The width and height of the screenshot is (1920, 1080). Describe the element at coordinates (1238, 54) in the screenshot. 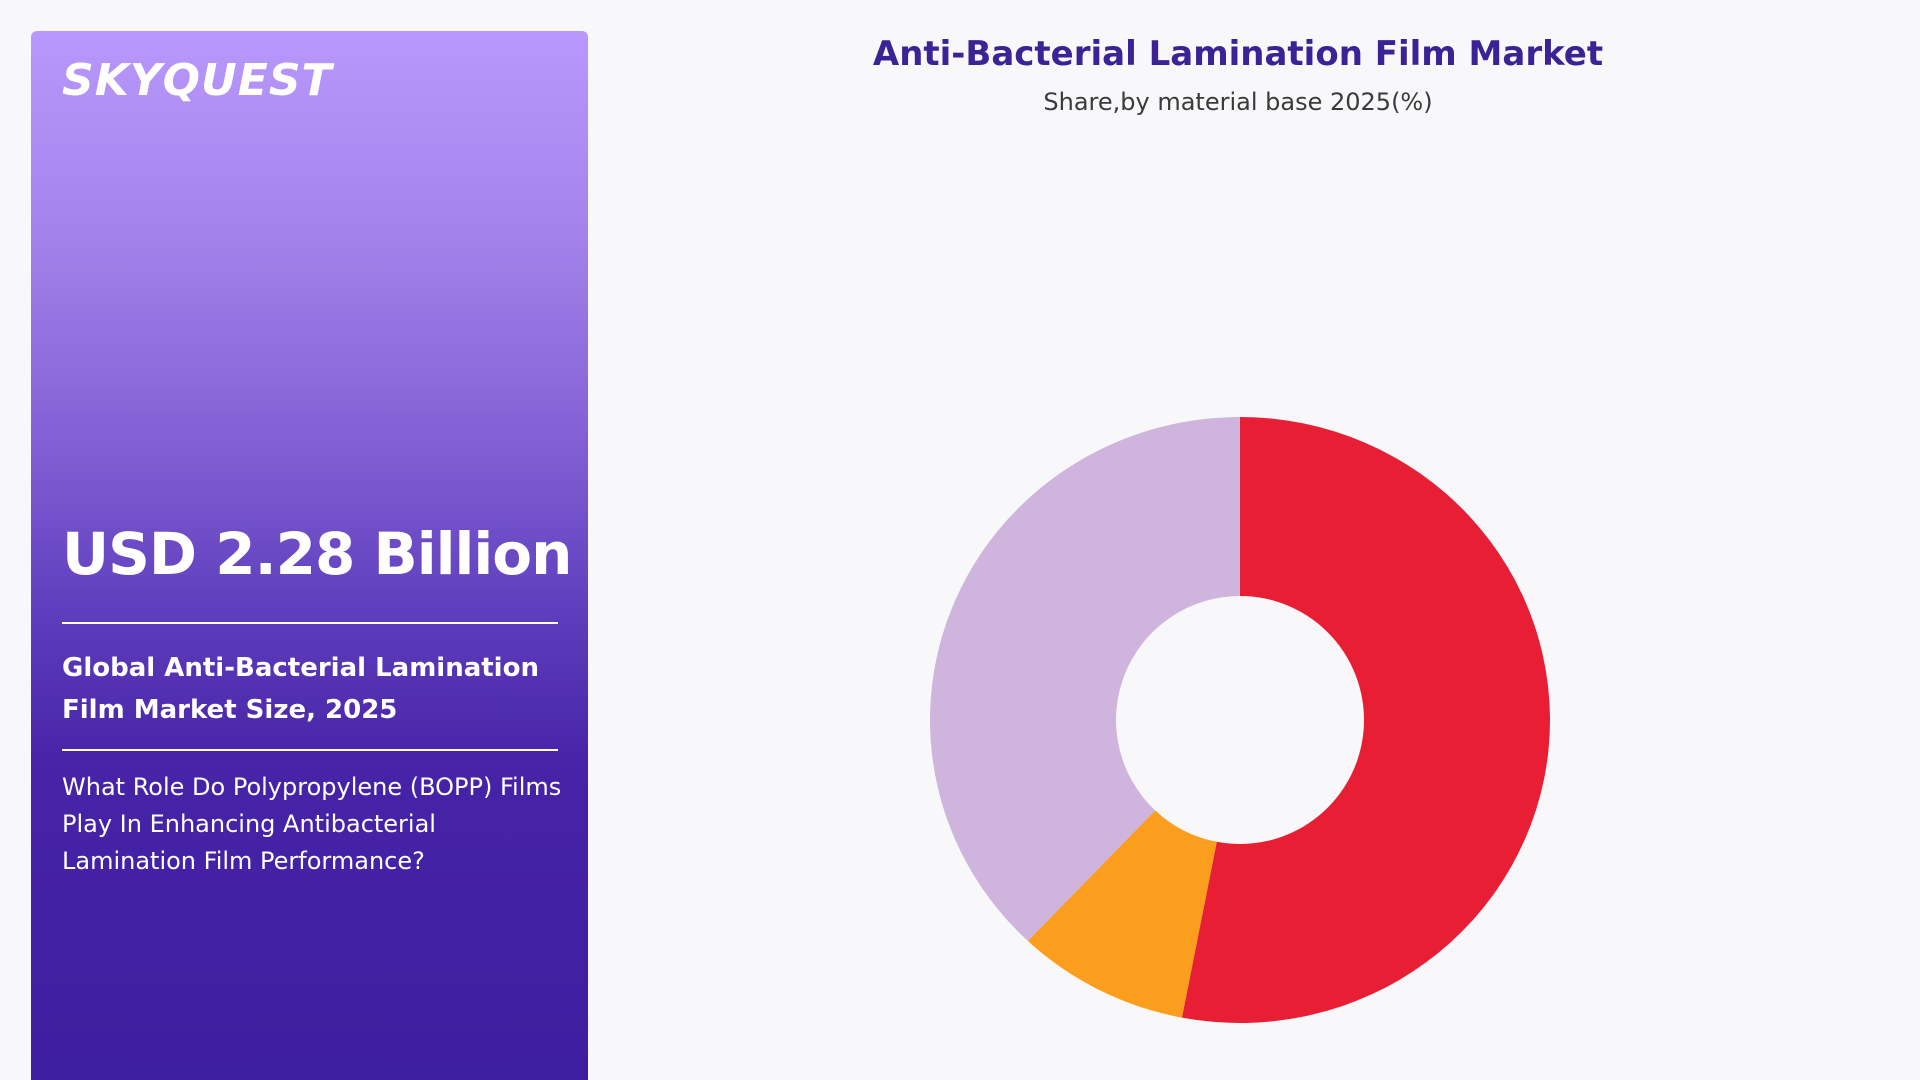

I see `chart-title: Anti-Bacterial Lamination Film Market` at that location.